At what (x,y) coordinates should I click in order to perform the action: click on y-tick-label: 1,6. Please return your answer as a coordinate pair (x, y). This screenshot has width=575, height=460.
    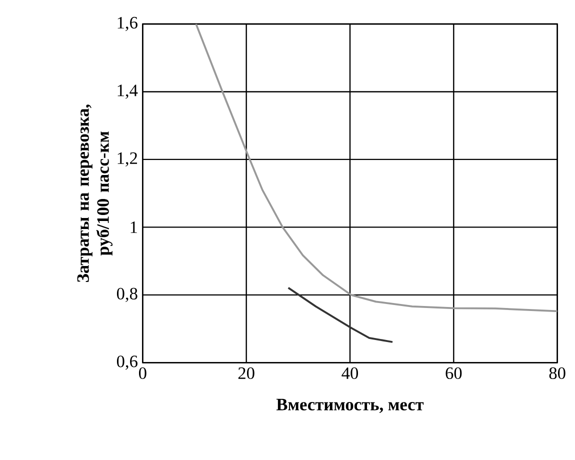
    Looking at the image, I should click on (128, 24).